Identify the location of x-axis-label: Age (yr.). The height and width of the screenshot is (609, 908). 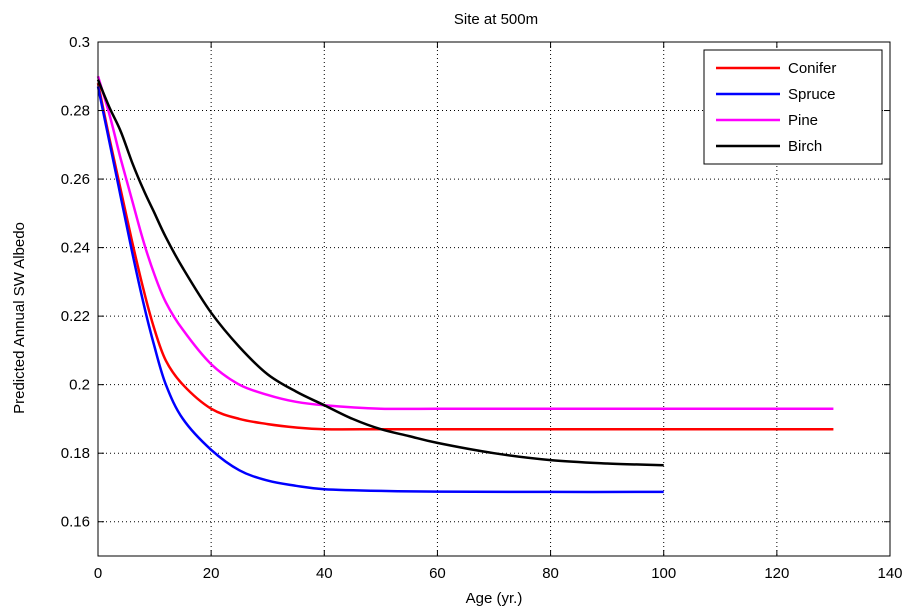
(494, 598).